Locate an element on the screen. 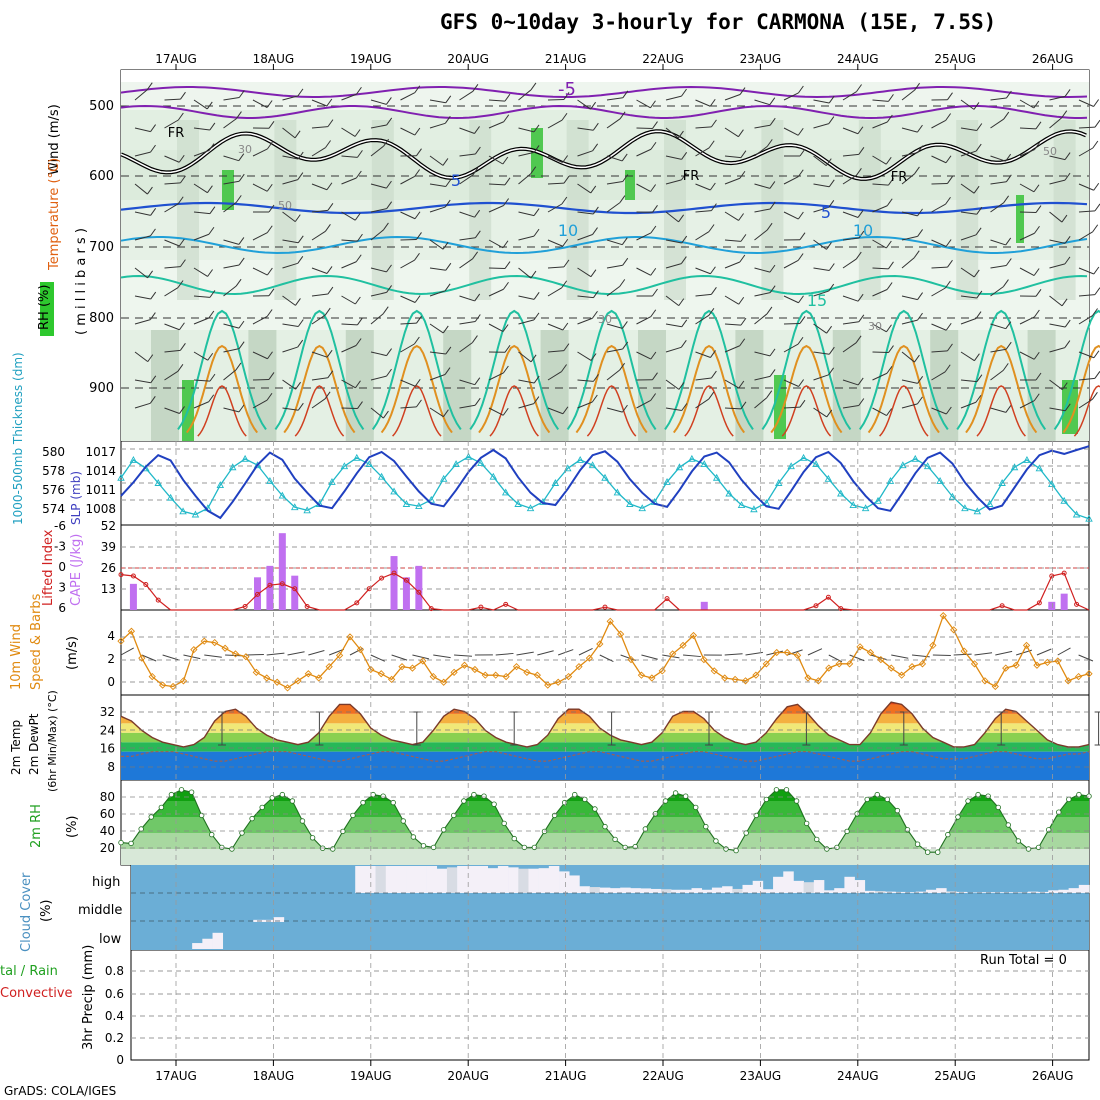  precip-run-total: Run Total = 0 is located at coordinates (1023, 960).